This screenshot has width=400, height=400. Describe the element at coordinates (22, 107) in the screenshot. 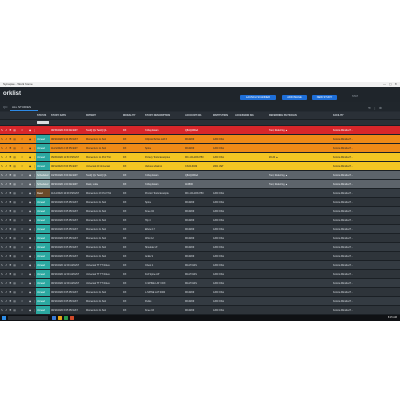

I see `tab-all-studies: ALL STUDIES` at that location.